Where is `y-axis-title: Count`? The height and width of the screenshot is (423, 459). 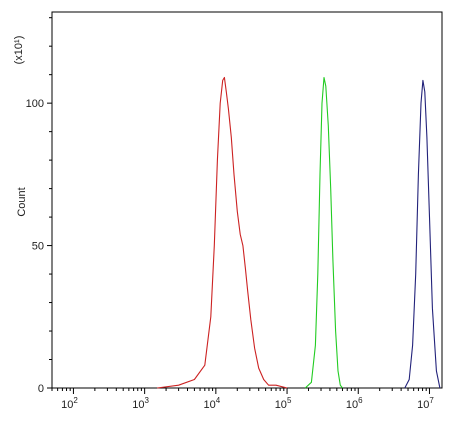 y-axis-title: Count is located at coordinates (22, 201).